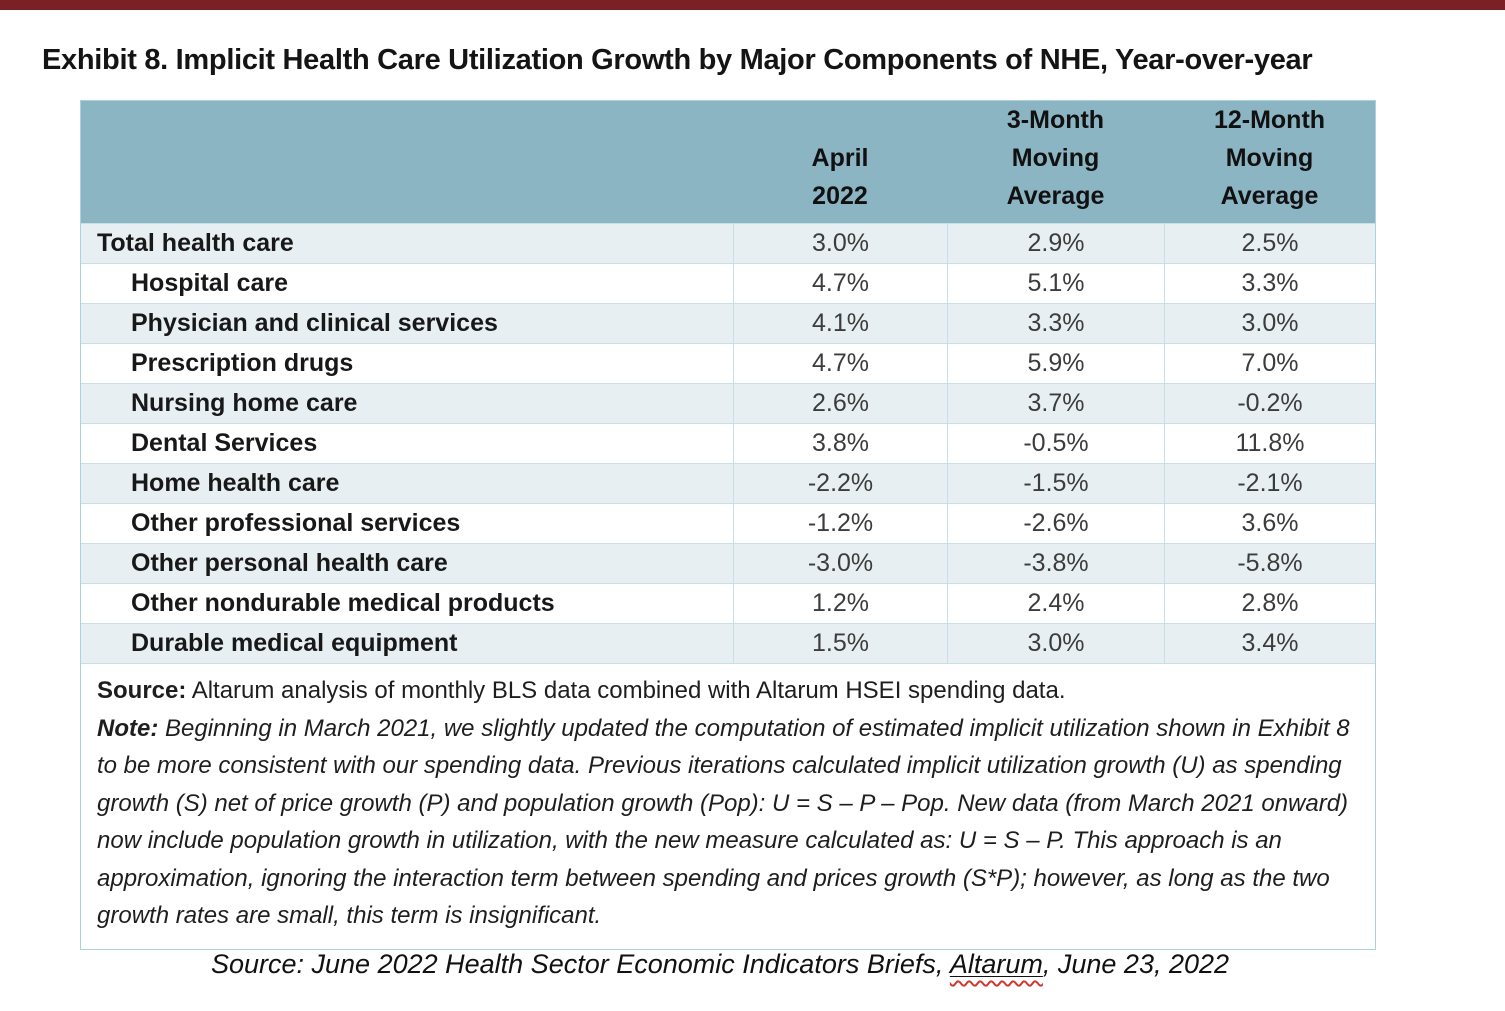  Describe the element at coordinates (1269, 483) in the screenshot. I see `cell-value: -2.1%` at that location.